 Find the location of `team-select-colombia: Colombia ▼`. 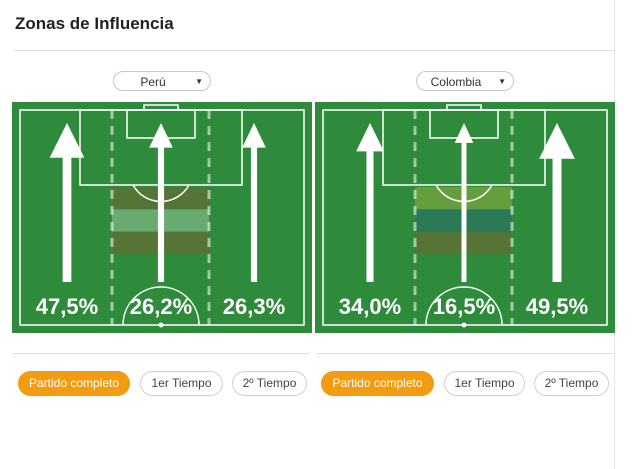

team-select-colombia: Colombia ▼ is located at coordinates (465, 81).